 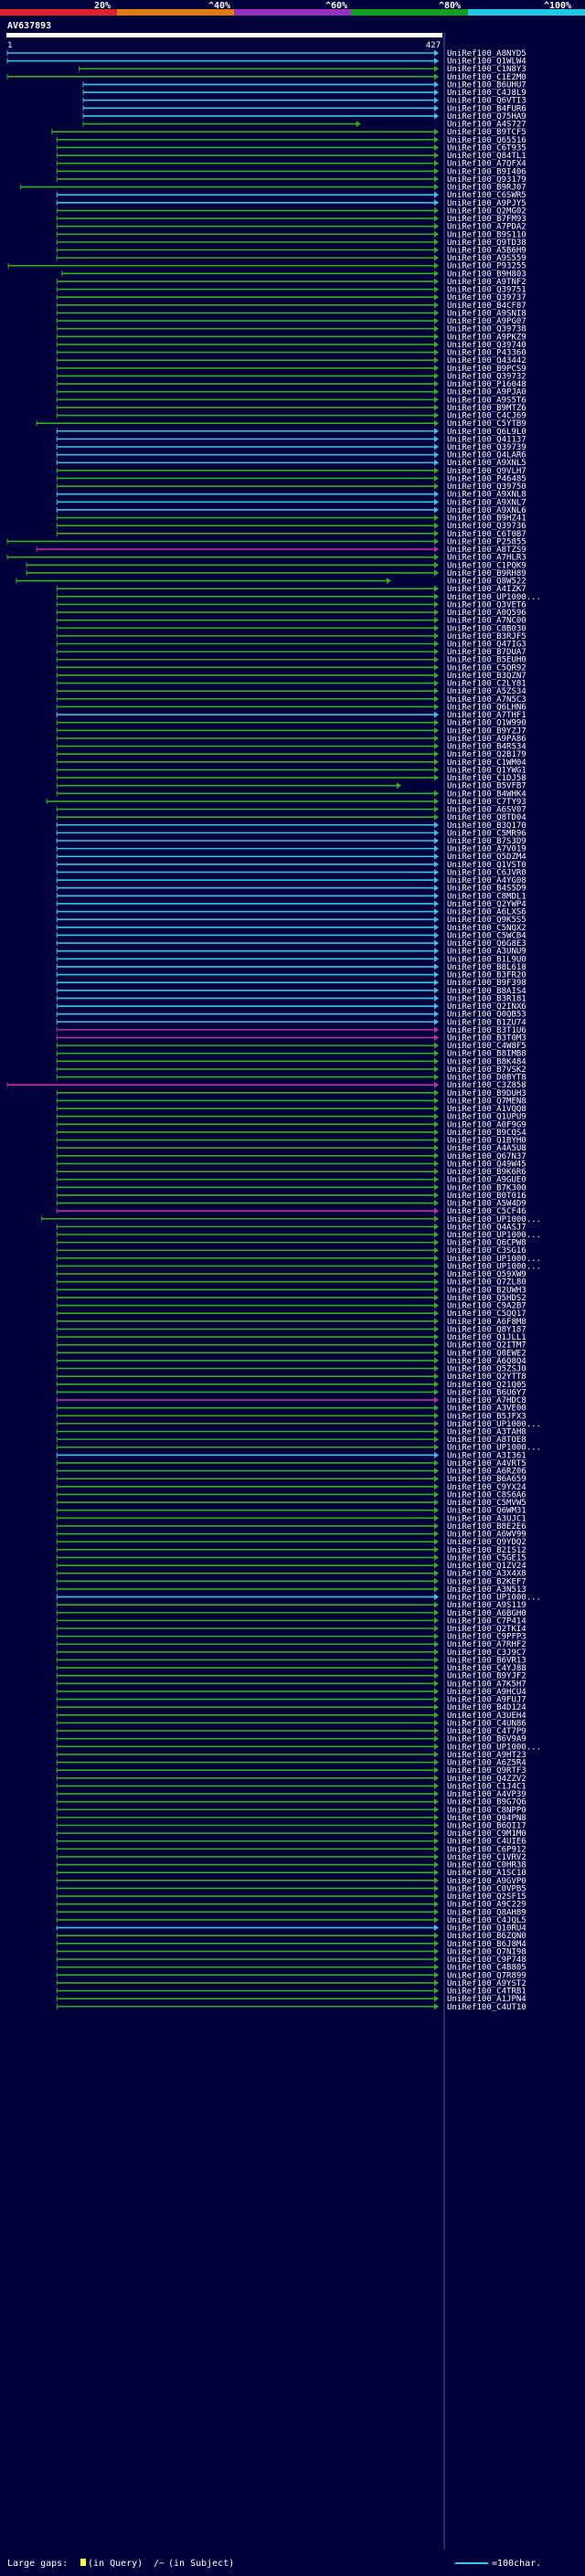 I want to click on hit-label: UniRef100_Q5ZSJ0, so click(x=487, y=1369).